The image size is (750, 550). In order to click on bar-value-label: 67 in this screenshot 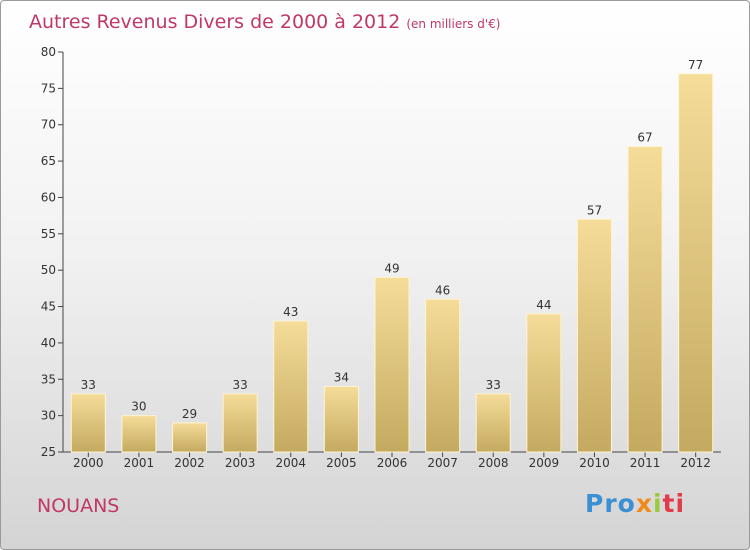, I will do `click(644, 138)`.